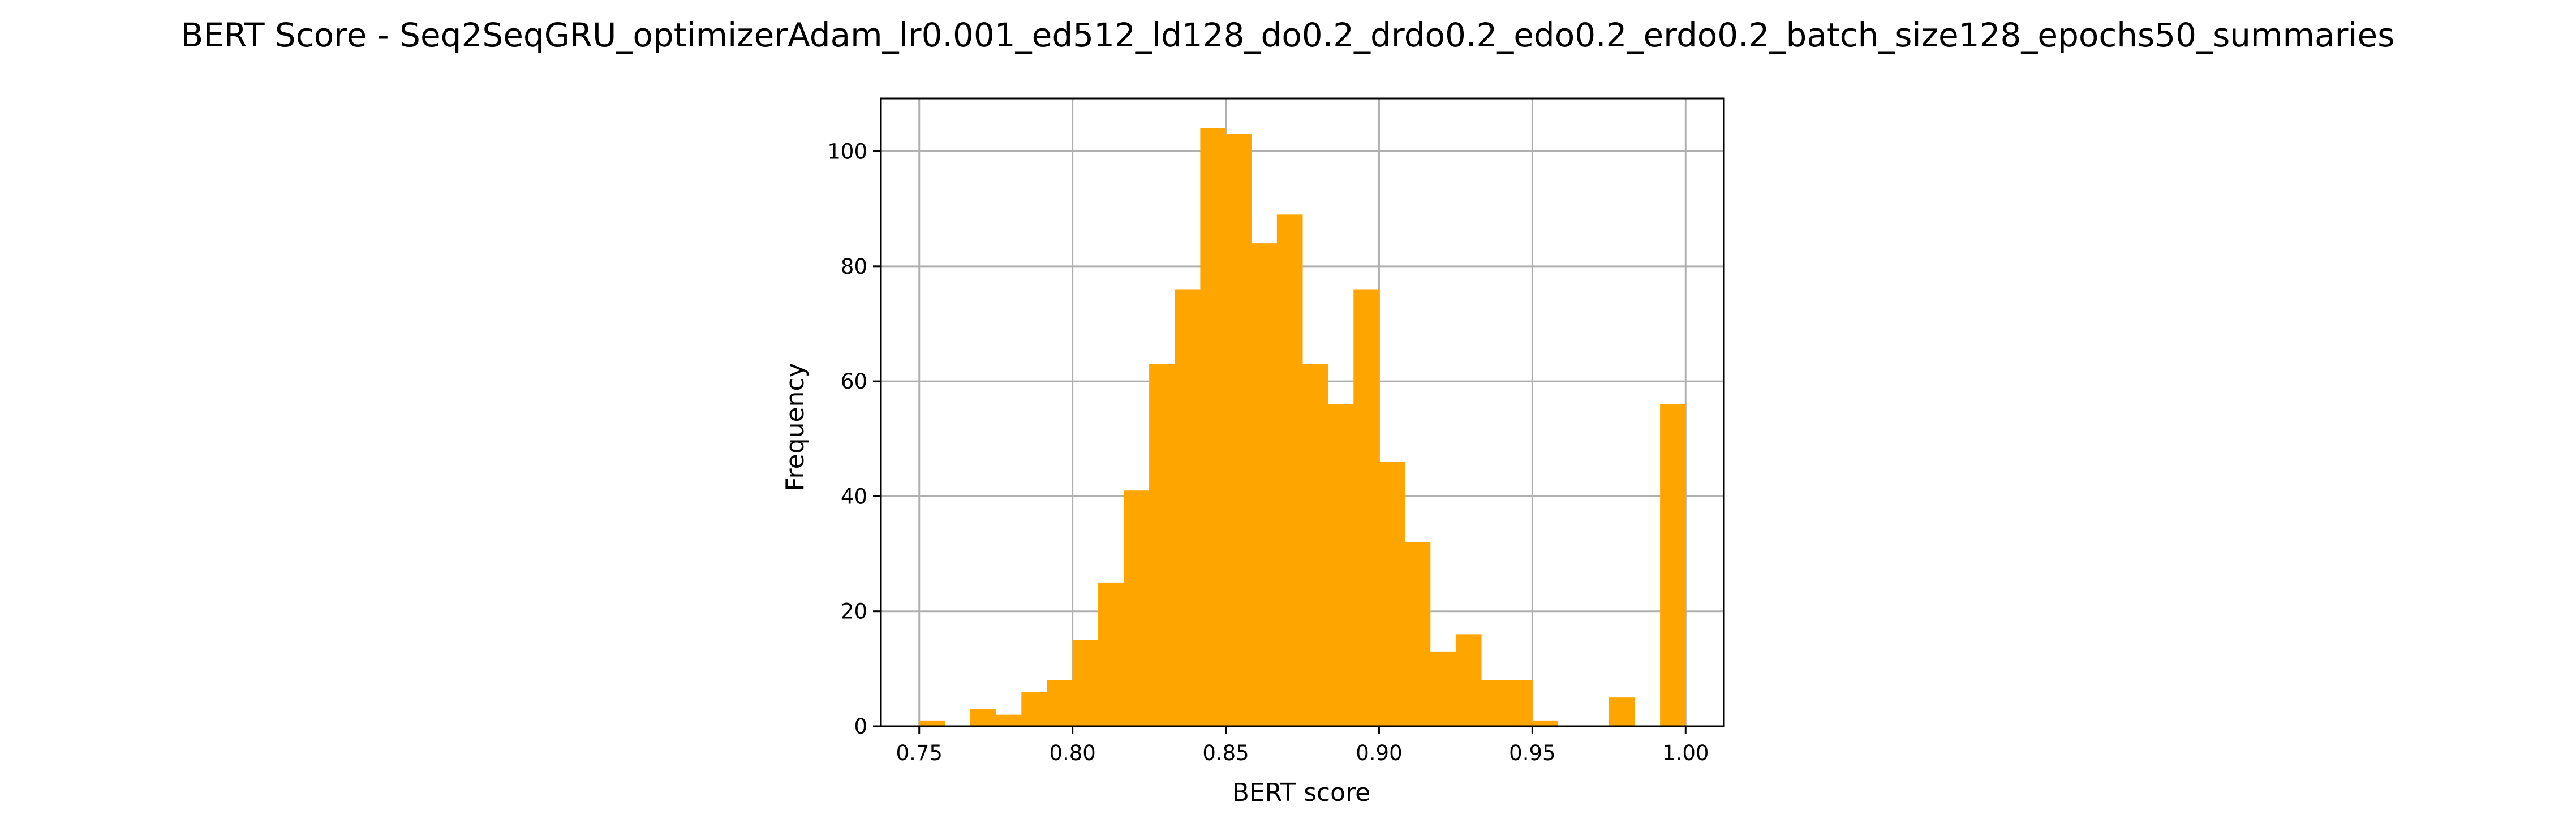 This screenshot has width=2576, height=819. Describe the element at coordinates (854, 439) in the screenshot. I see `y-axis-ticks: 0 20 40 60 80 100` at that location.